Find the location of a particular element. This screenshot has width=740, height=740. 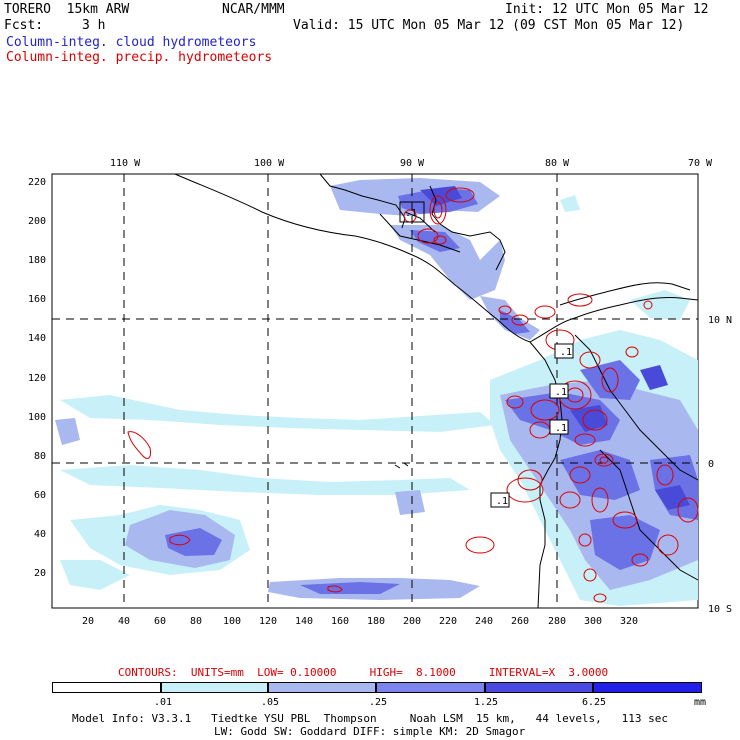

colorbar-label: .25 is located at coordinates (378, 702).